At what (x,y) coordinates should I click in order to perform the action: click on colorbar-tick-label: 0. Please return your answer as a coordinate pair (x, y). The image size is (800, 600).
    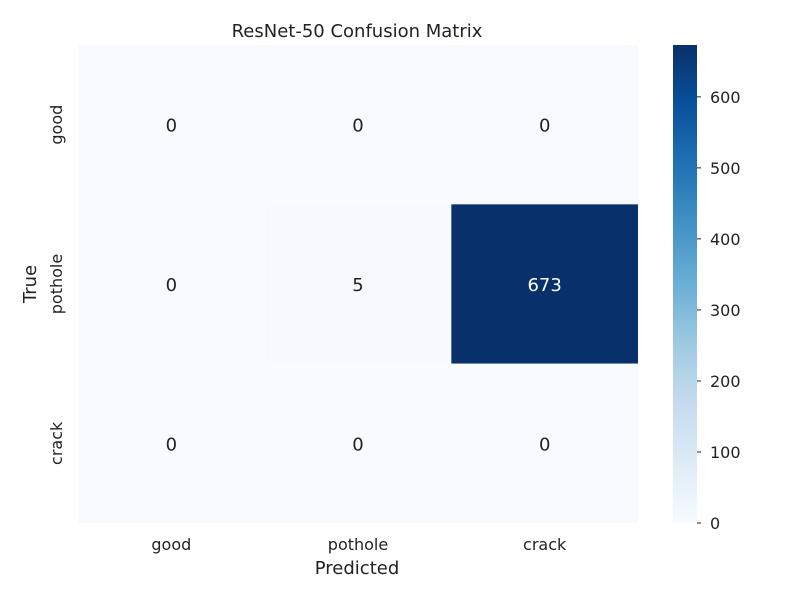
    Looking at the image, I should click on (715, 523).